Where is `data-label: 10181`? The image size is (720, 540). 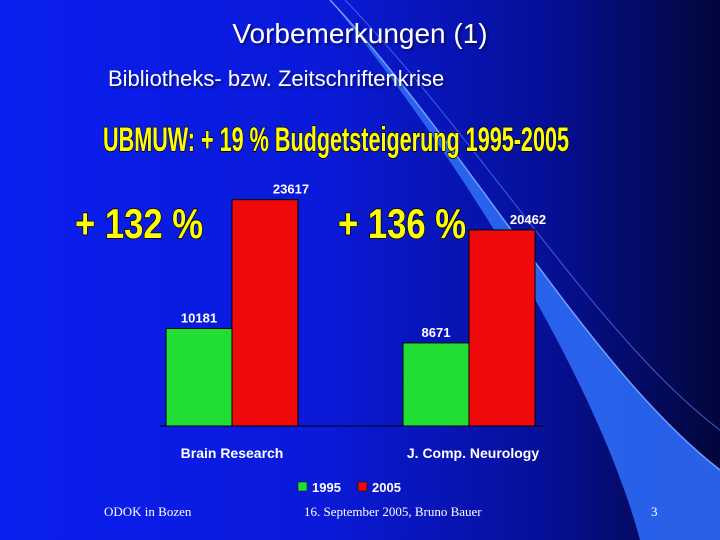
data-label: 10181 is located at coordinates (199, 317).